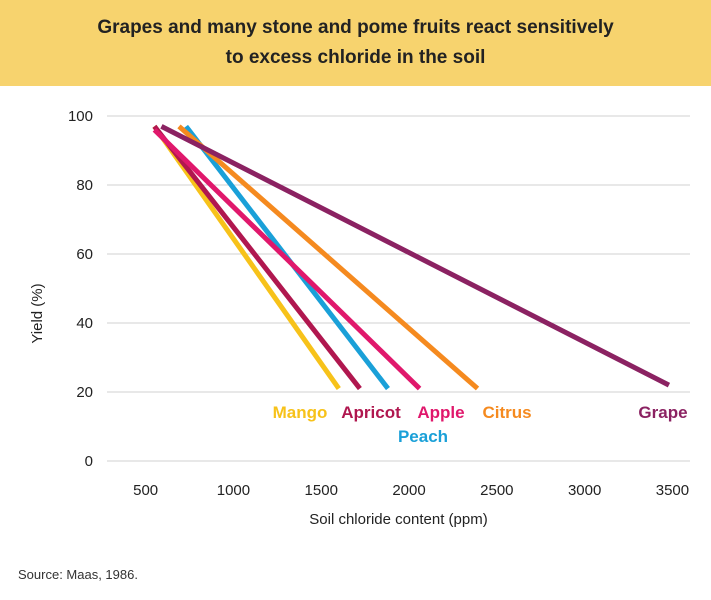 The image size is (711, 600). What do you see at coordinates (37, 313) in the screenshot?
I see `y-axis-label: Yield (%)` at bounding box center [37, 313].